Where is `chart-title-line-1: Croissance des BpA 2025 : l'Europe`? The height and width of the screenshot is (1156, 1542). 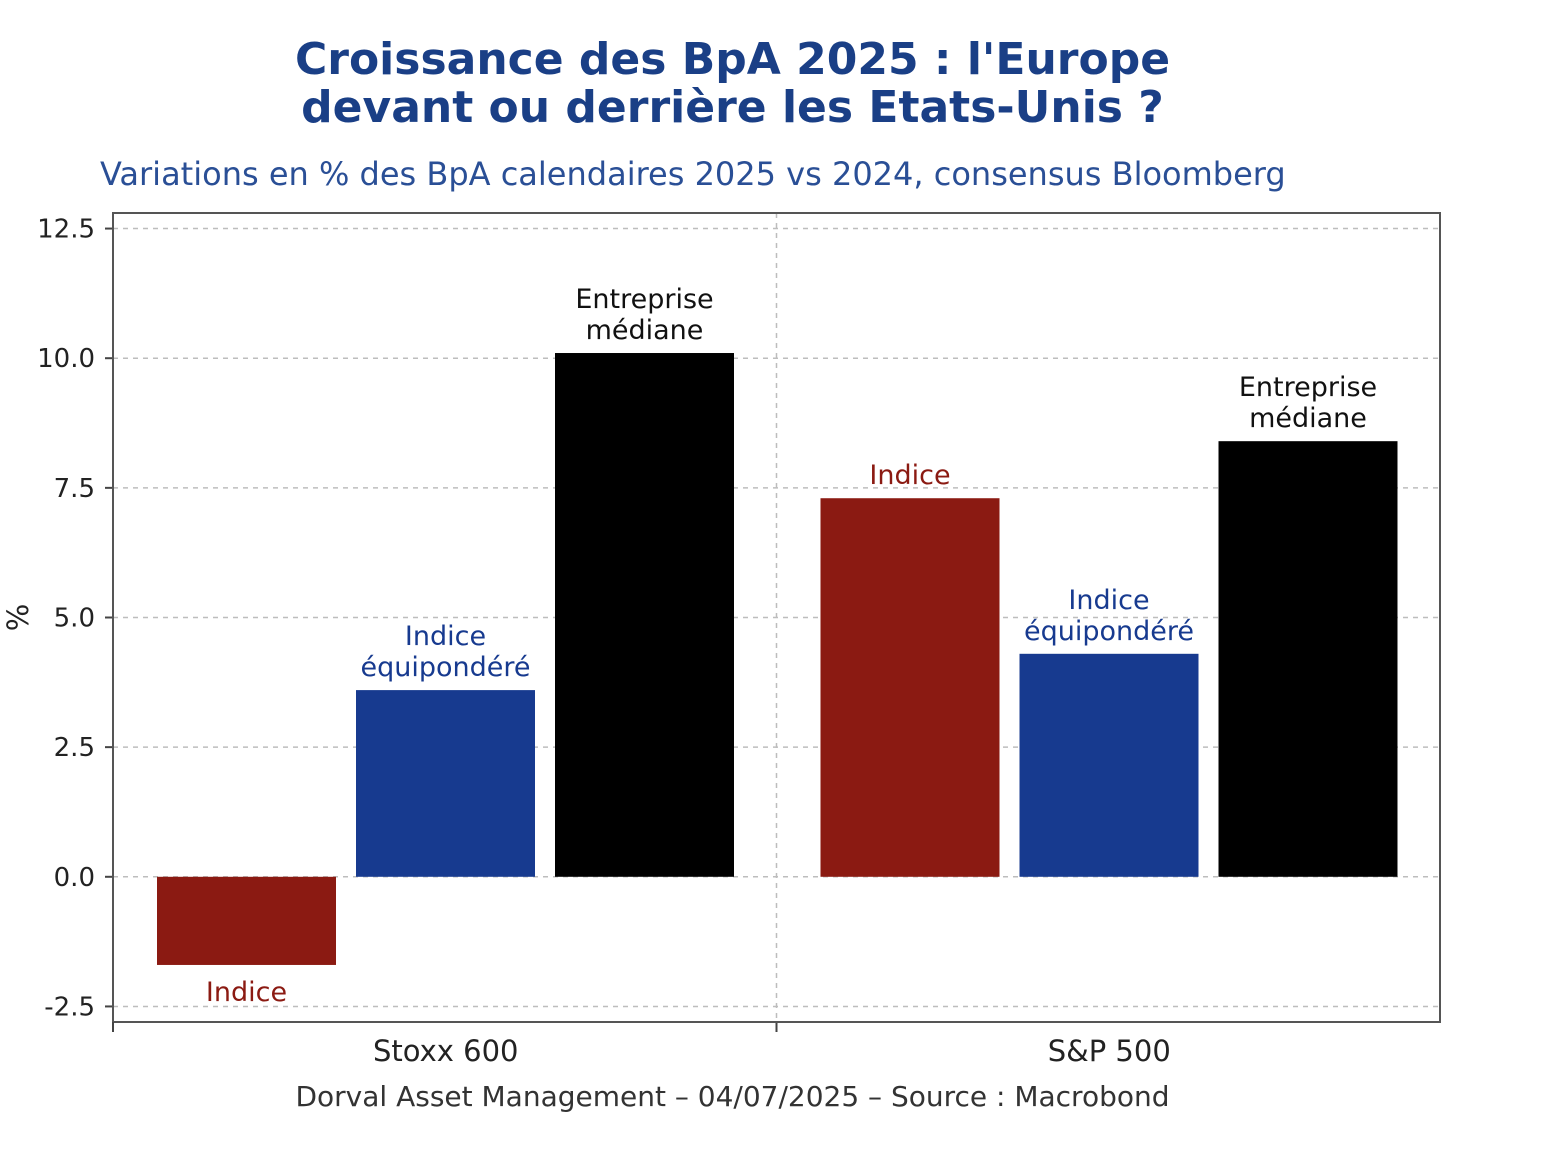
chart-title-line-1: Croissance des BpA 2025 : l'Europe is located at coordinates (732, 59).